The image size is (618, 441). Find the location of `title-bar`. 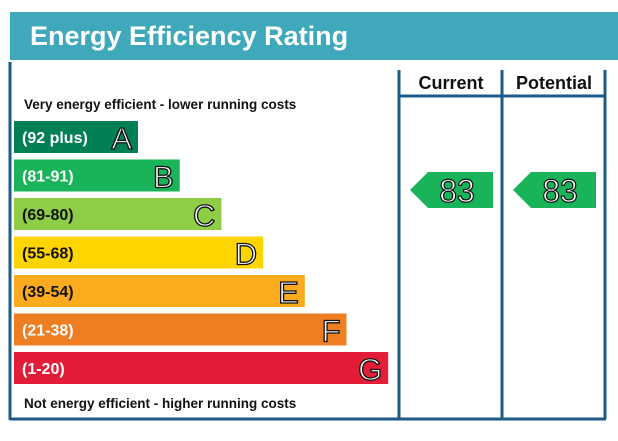

title-bar is located at coordinates (314, 36).